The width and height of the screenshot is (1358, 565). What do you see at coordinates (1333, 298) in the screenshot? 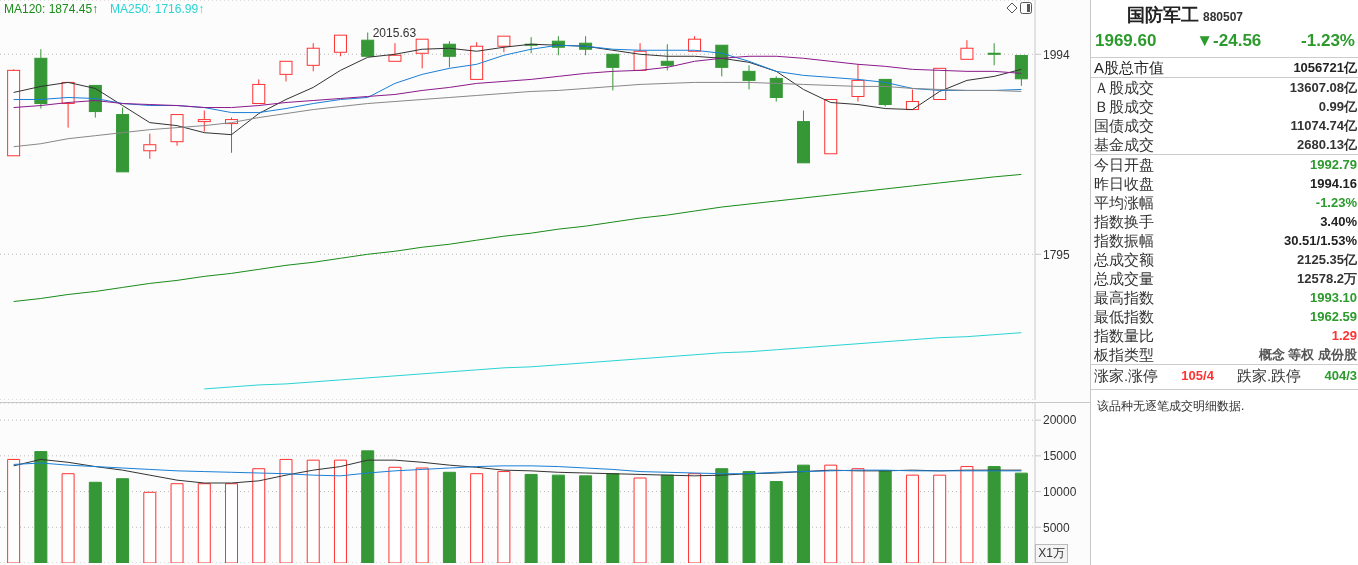
I see `text: 1993.10` at bounding box center [1333, 298].